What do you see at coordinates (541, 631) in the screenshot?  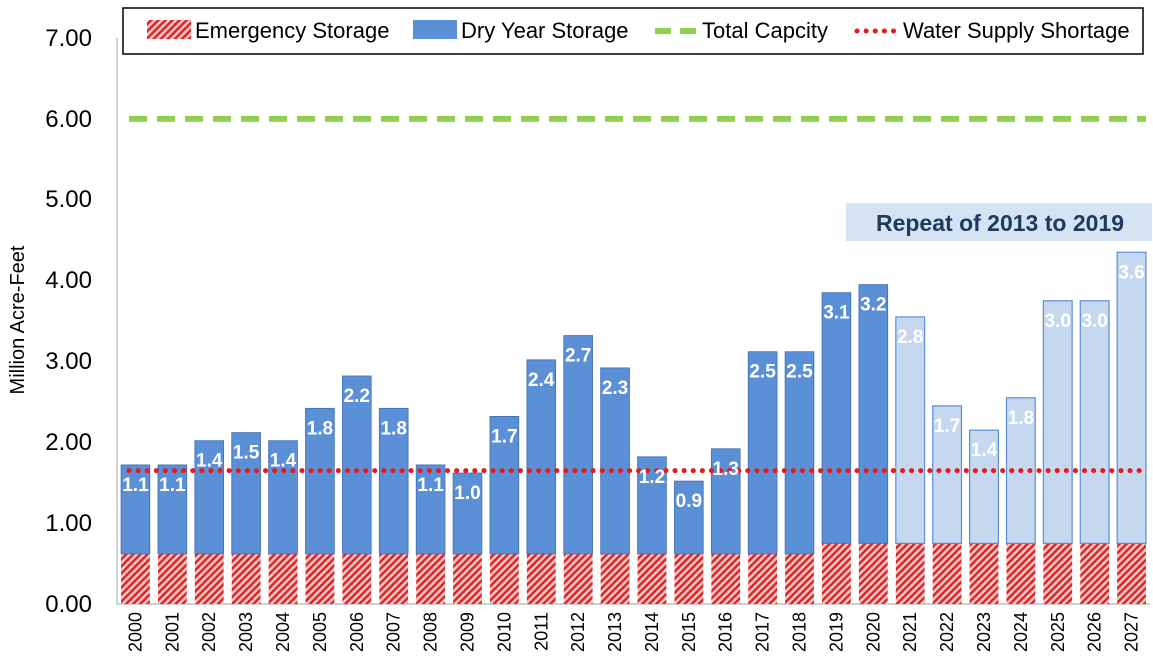 I see `x-tick-label-2011: 2011` at bounding box center [541, 631].